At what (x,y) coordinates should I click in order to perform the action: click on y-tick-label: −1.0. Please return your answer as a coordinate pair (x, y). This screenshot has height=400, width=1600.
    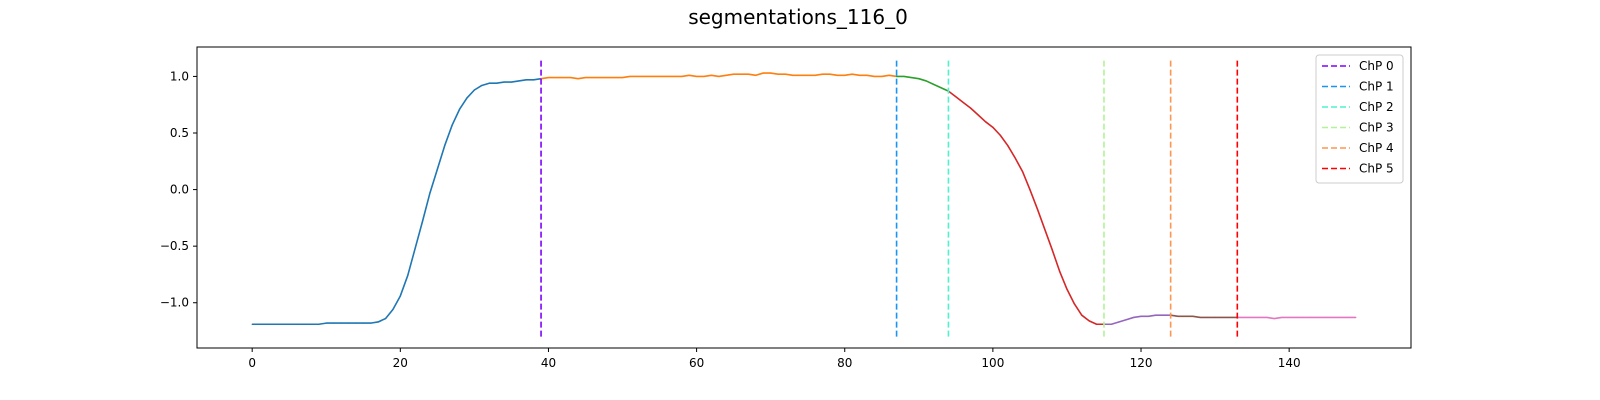
    Looking at the image, I should click on (174, 303).